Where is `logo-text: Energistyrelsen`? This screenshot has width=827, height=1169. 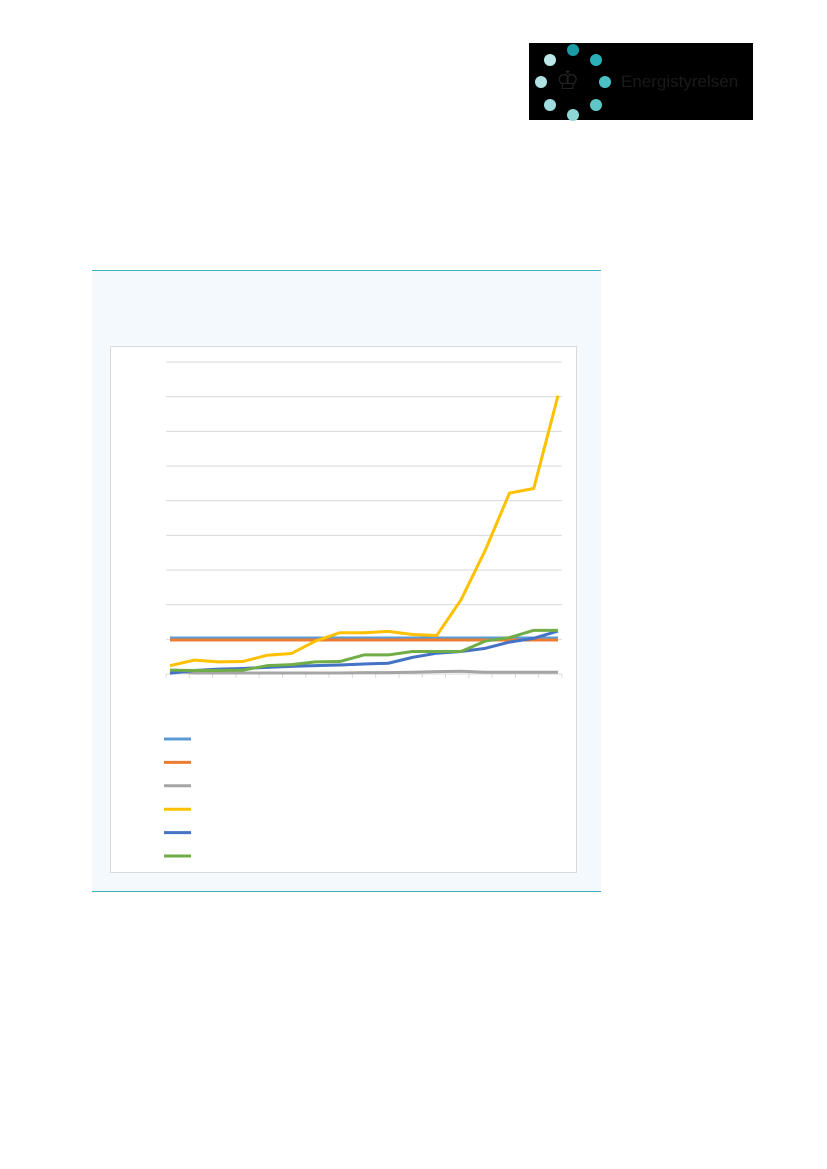 logo-text: Energistyrelsen is located at coordinates (680, 81).